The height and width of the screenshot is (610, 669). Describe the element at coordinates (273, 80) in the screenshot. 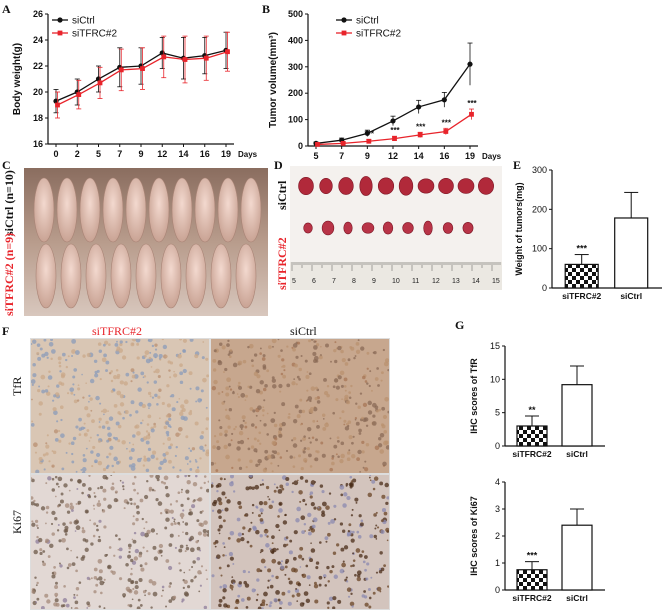

I see `y-axis-label: Tumor volume(mm³)` at that location.